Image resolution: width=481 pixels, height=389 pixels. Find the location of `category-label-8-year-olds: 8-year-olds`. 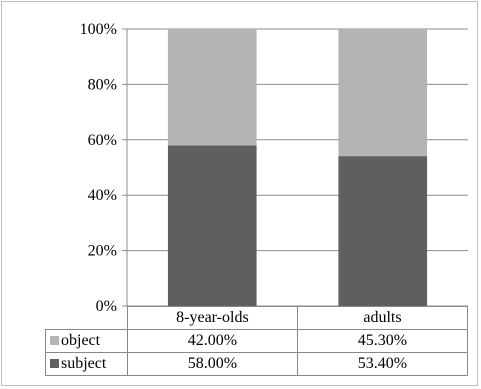

category-label-8-year-olds: 8-year-olds is located at coordinates (212, 318).